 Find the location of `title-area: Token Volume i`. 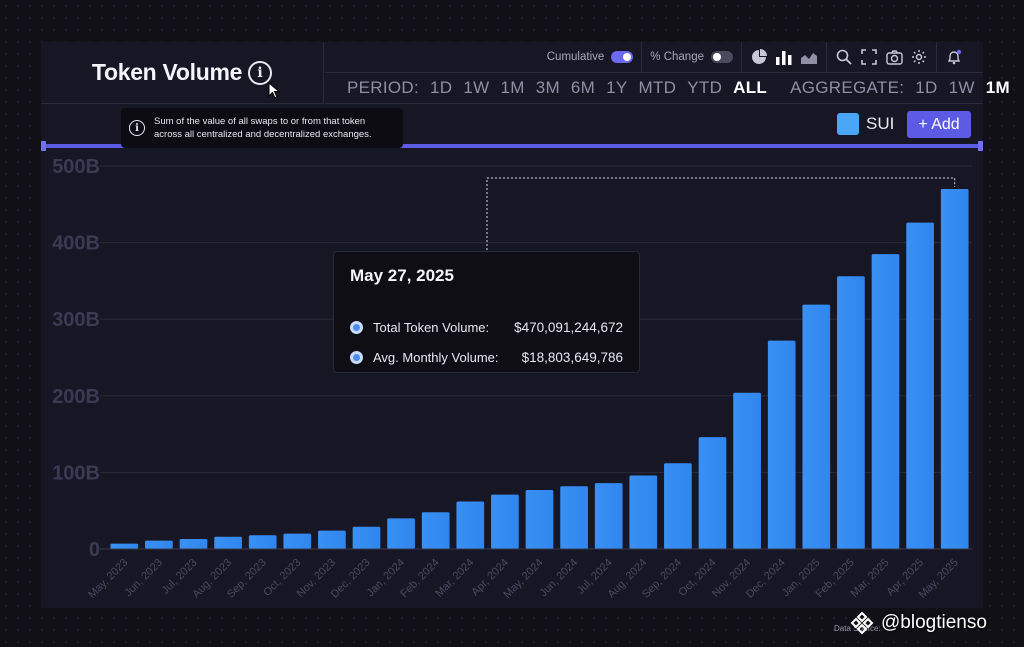

title-area: Token Volume i is located at coordinates (182, 73).